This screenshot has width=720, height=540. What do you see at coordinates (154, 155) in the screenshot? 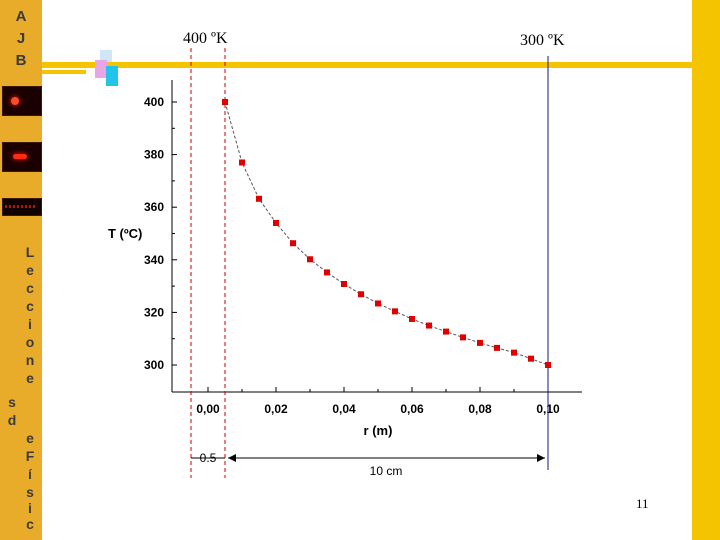
I see `y-tick-label: 380` at bounding box center [154, 155].